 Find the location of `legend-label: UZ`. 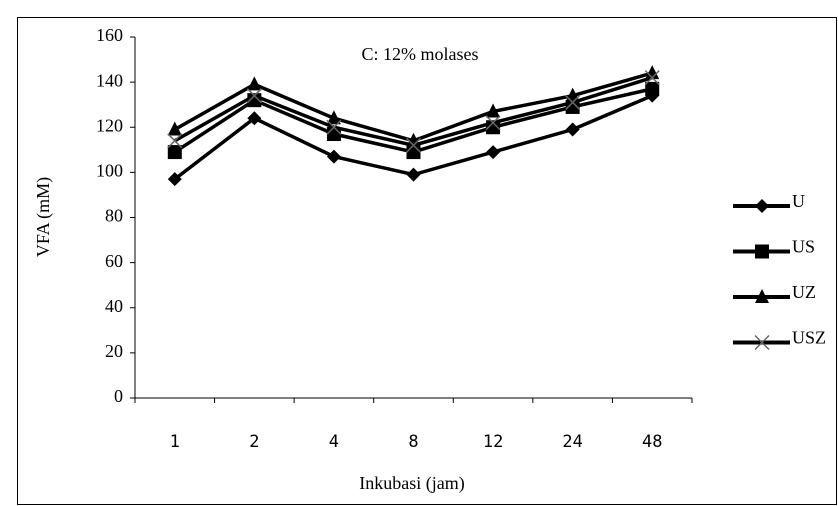

legend-label: UZ is located at coordinates (804, 292).